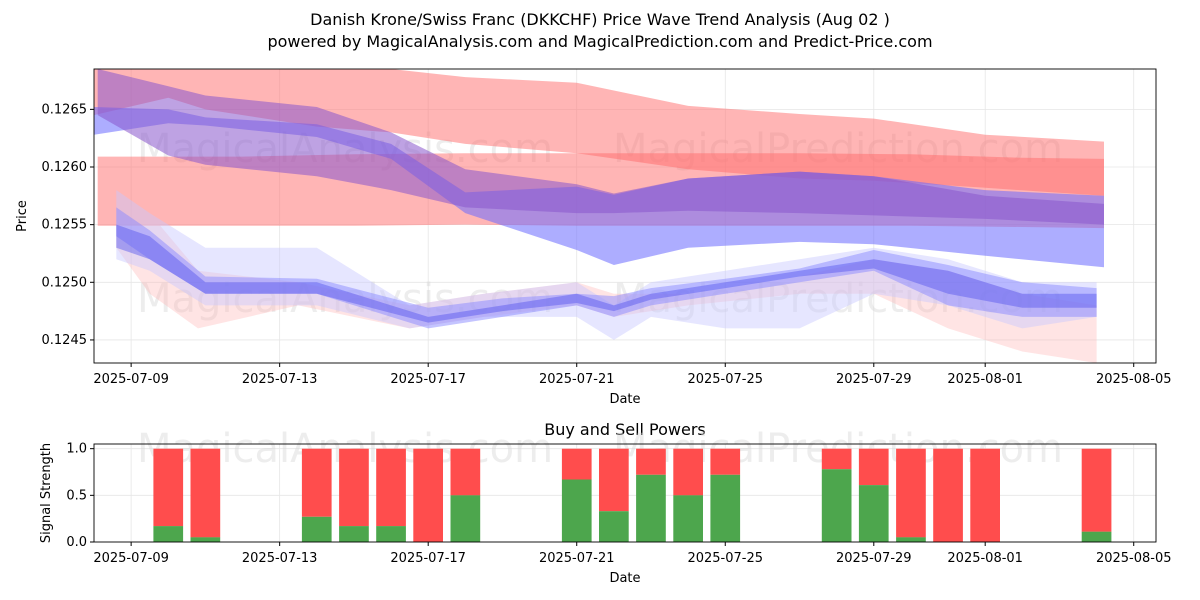  I want to click on price-x-tick-label-6: 2025-08-01, so click(985, 379).